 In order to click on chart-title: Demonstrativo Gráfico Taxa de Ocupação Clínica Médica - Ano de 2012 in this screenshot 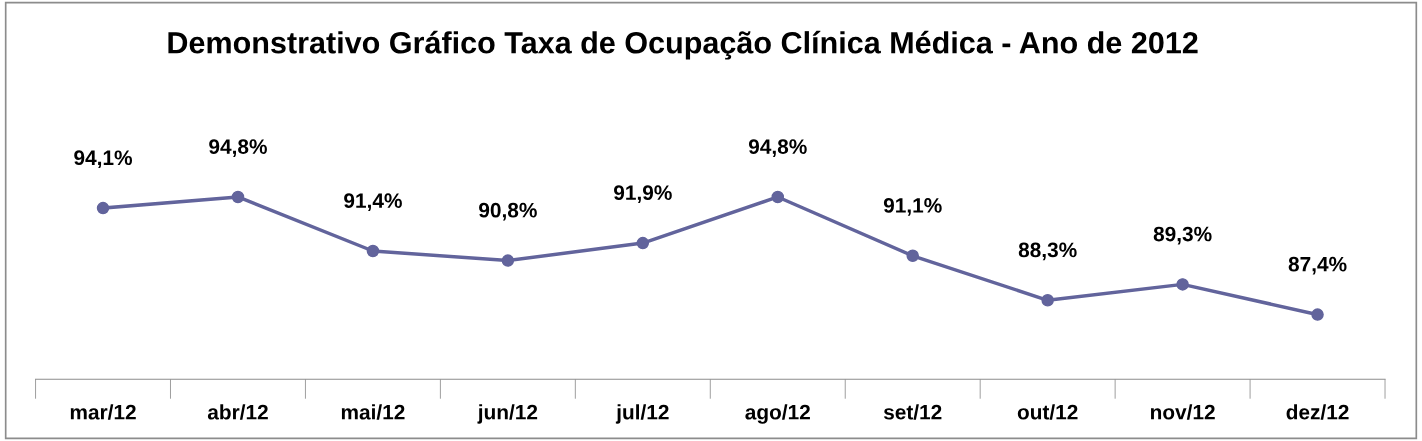, I will do `click(683, 45)`.